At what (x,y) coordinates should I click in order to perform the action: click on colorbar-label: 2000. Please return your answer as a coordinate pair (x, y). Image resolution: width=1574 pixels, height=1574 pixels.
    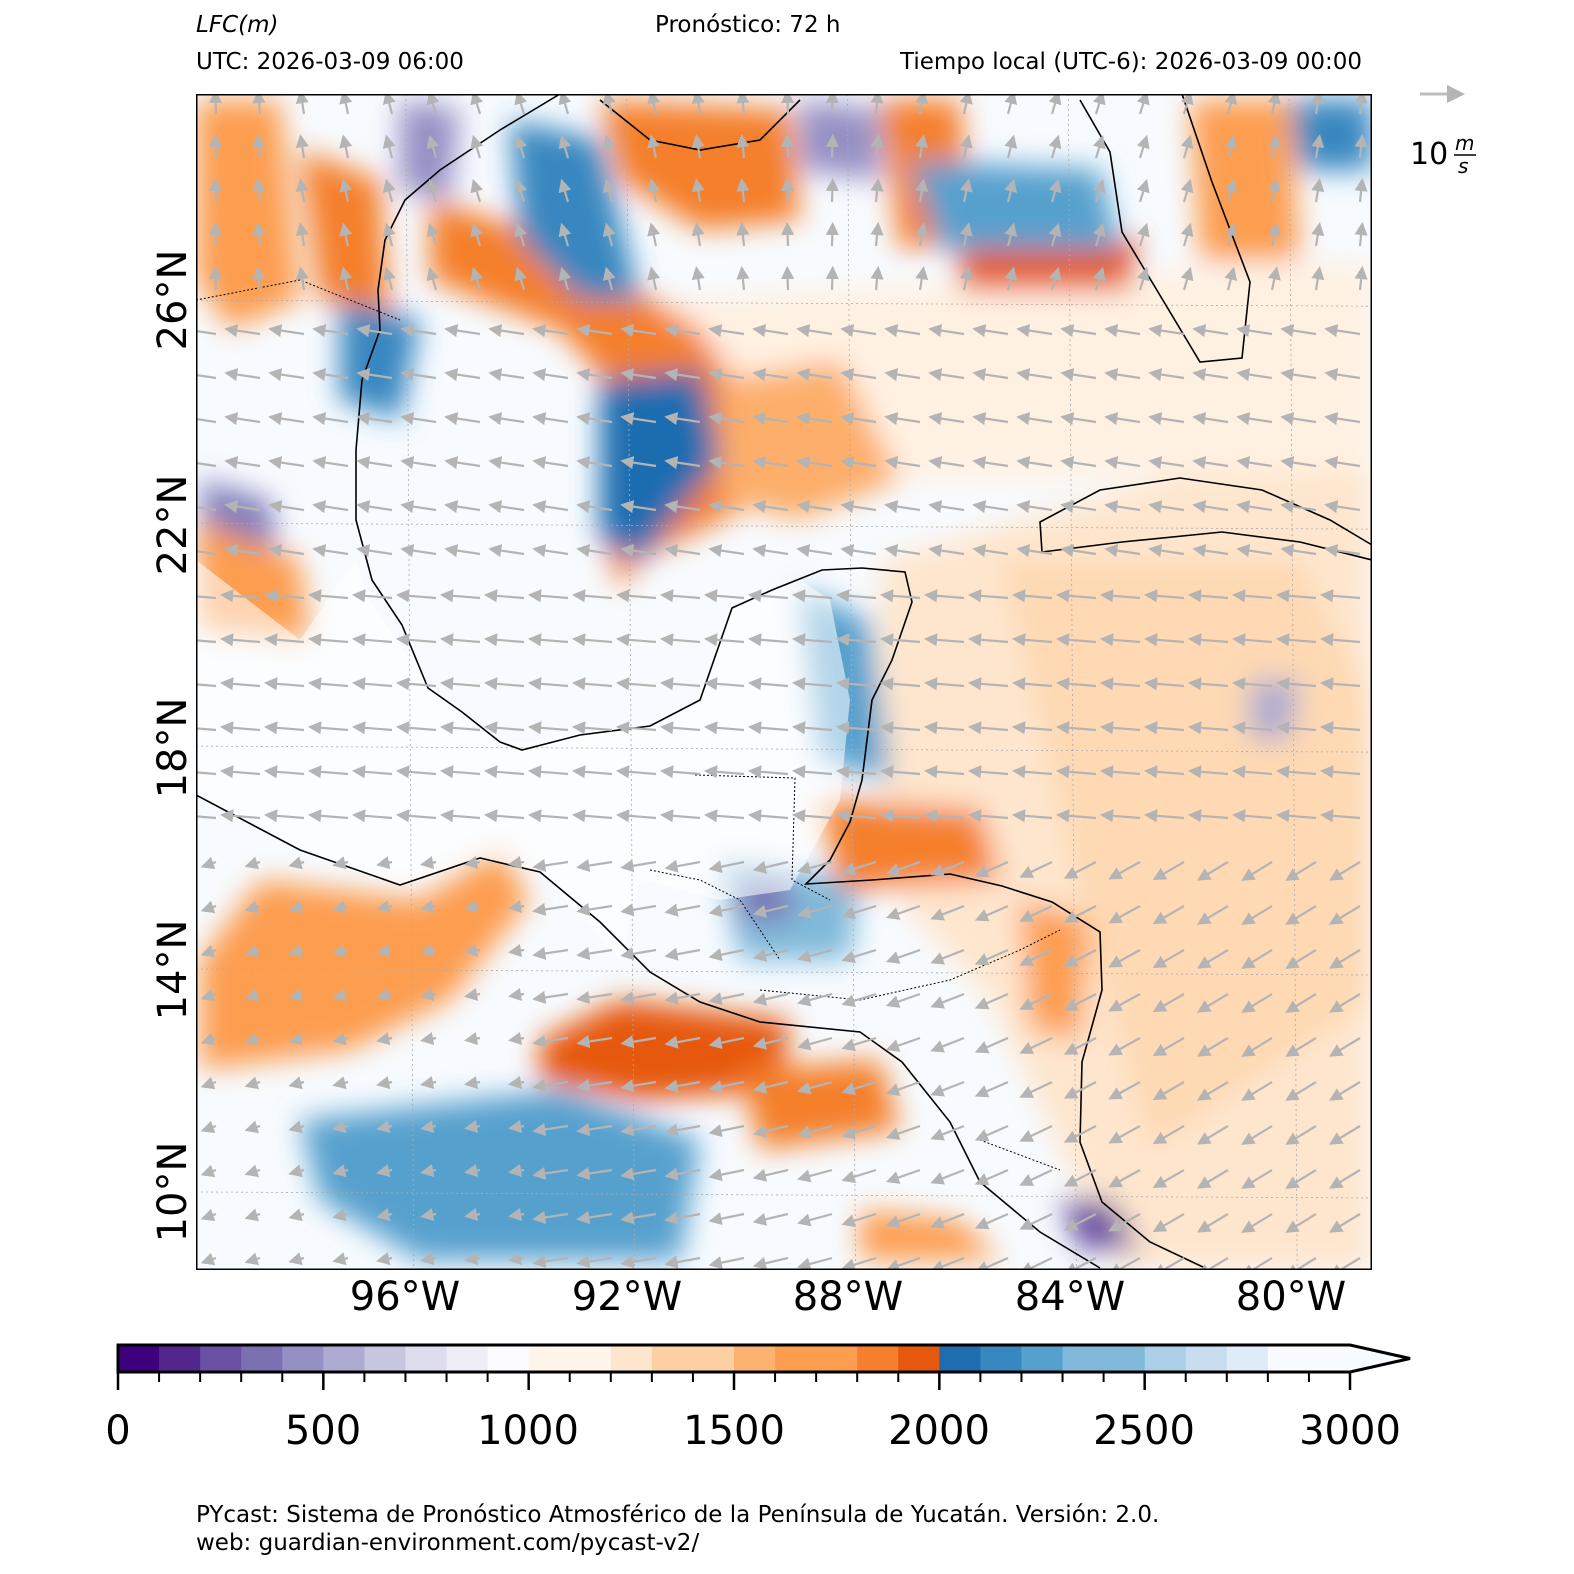
    Looking at the image, I should click on (939, 1431).